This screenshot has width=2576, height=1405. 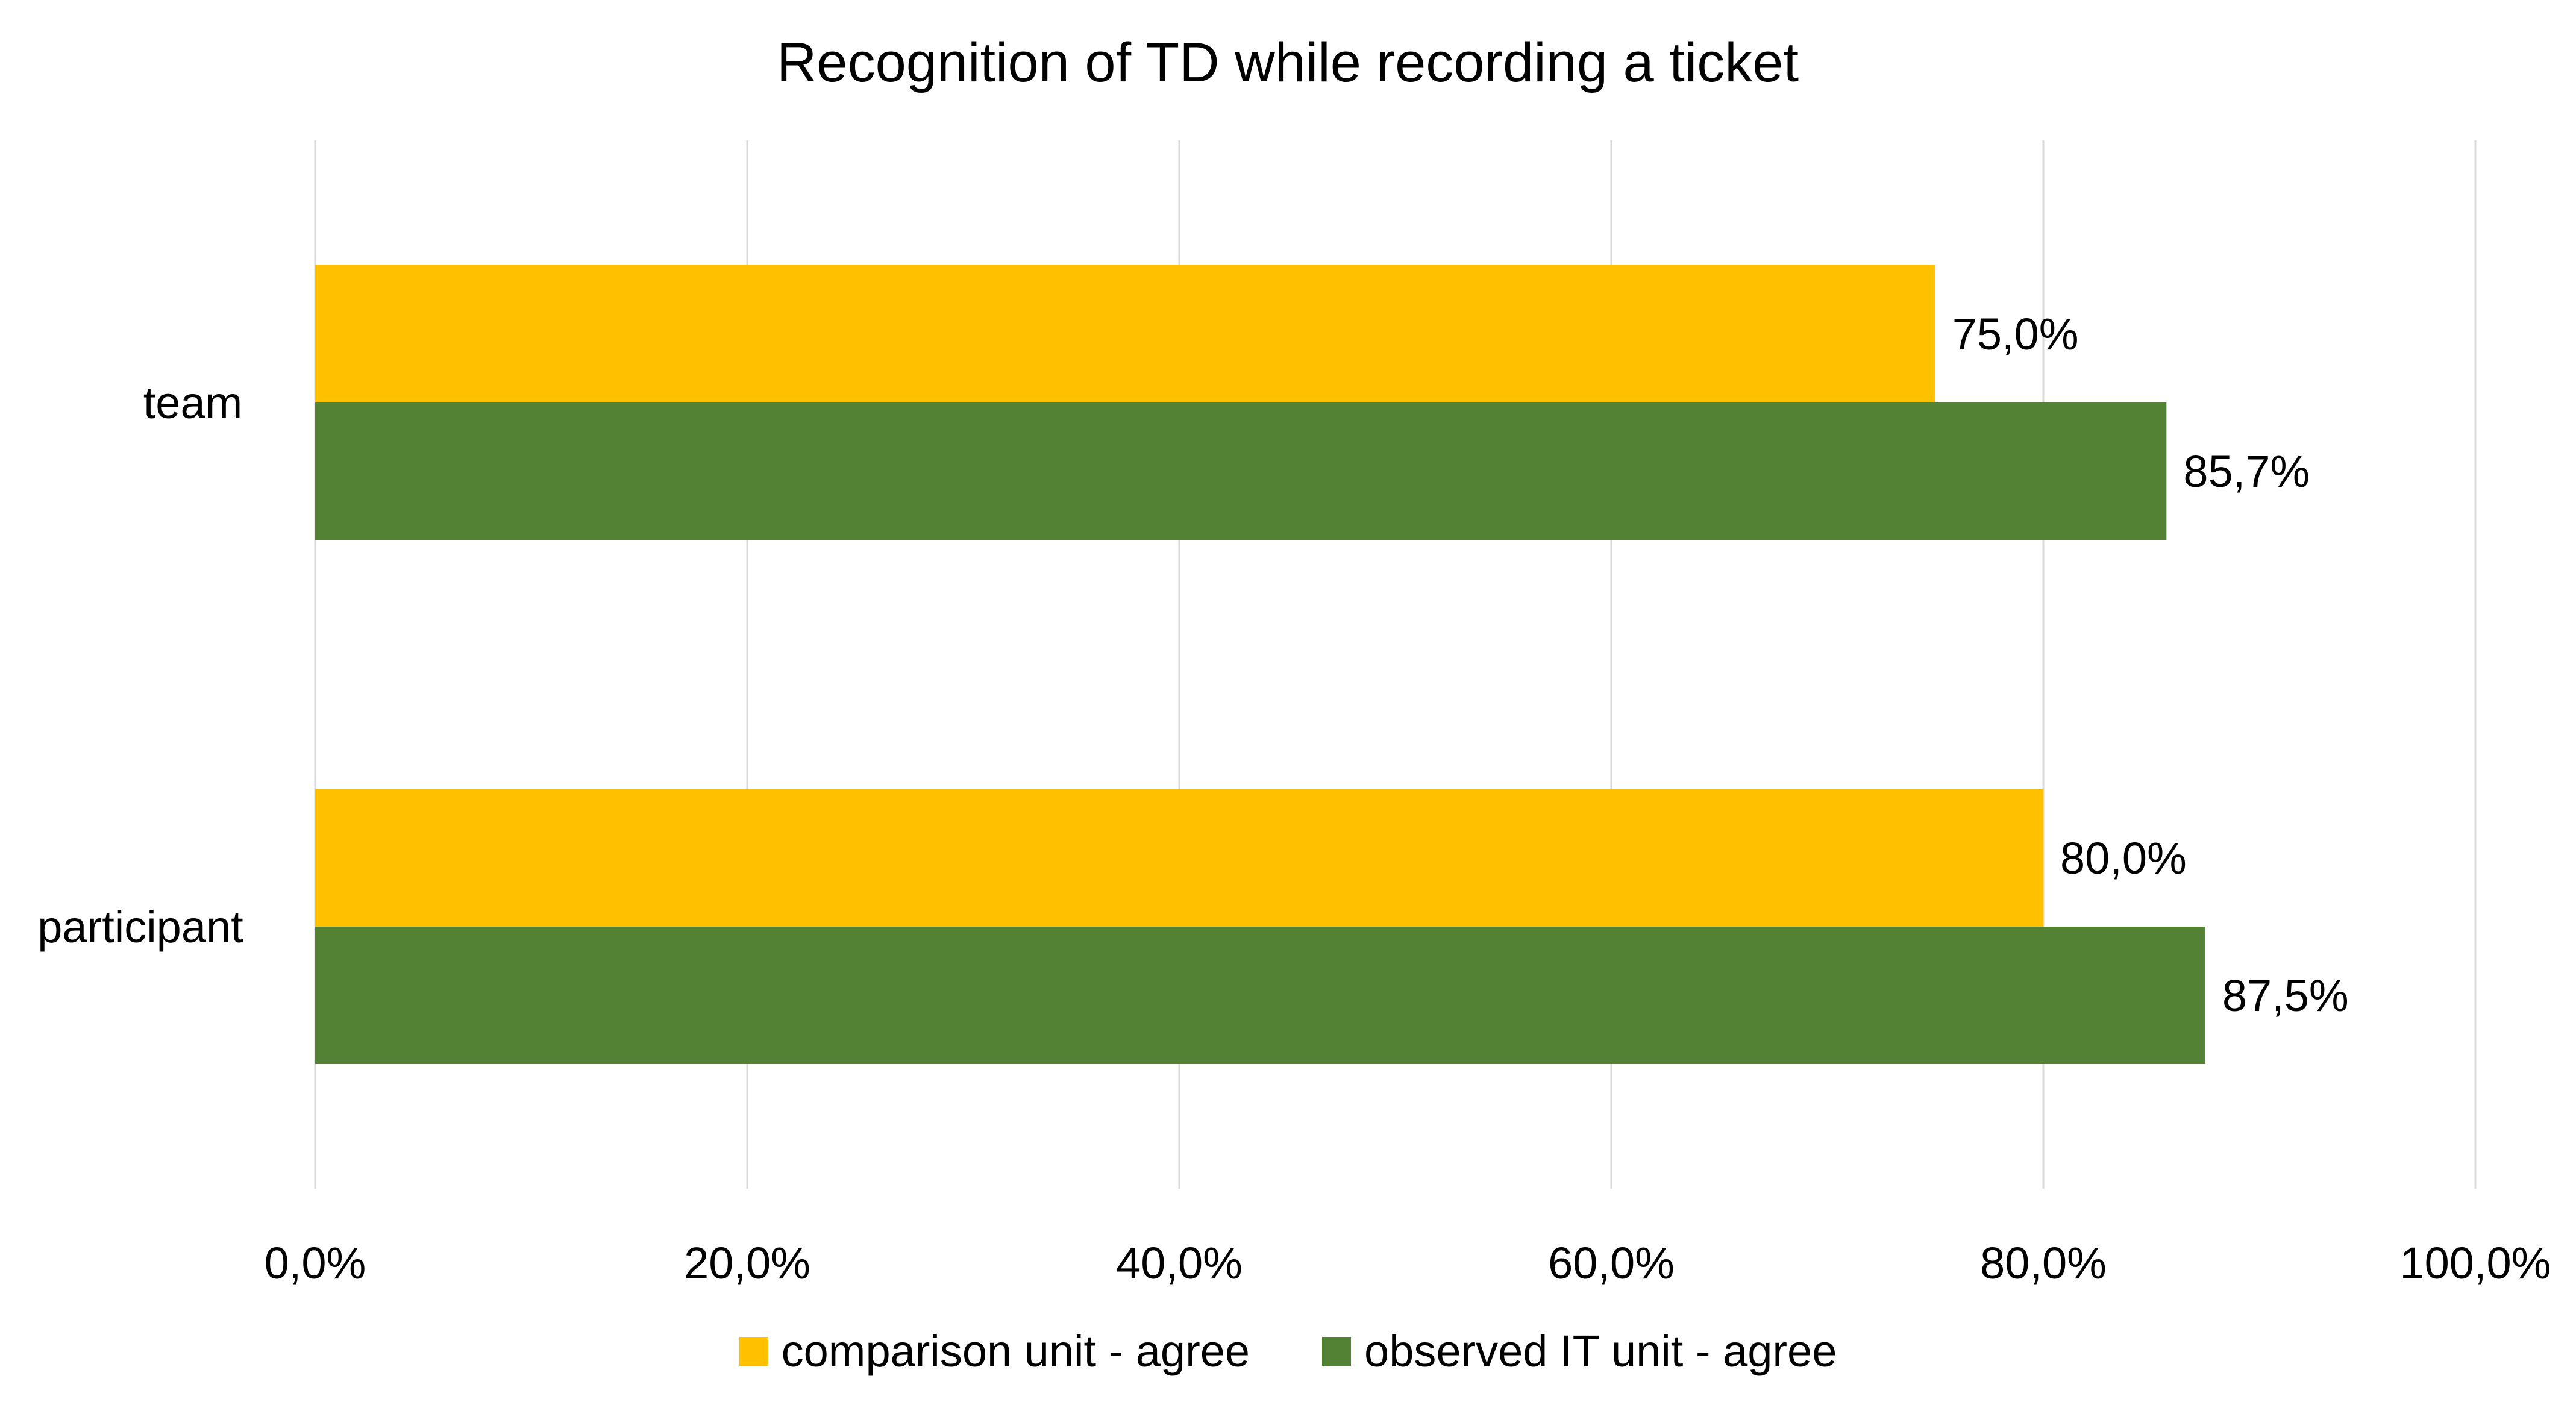 What do you see at coordinates (1241, 471) in the screenshot?
I see `bar-observed-team` at bounding box center [1241, 471].